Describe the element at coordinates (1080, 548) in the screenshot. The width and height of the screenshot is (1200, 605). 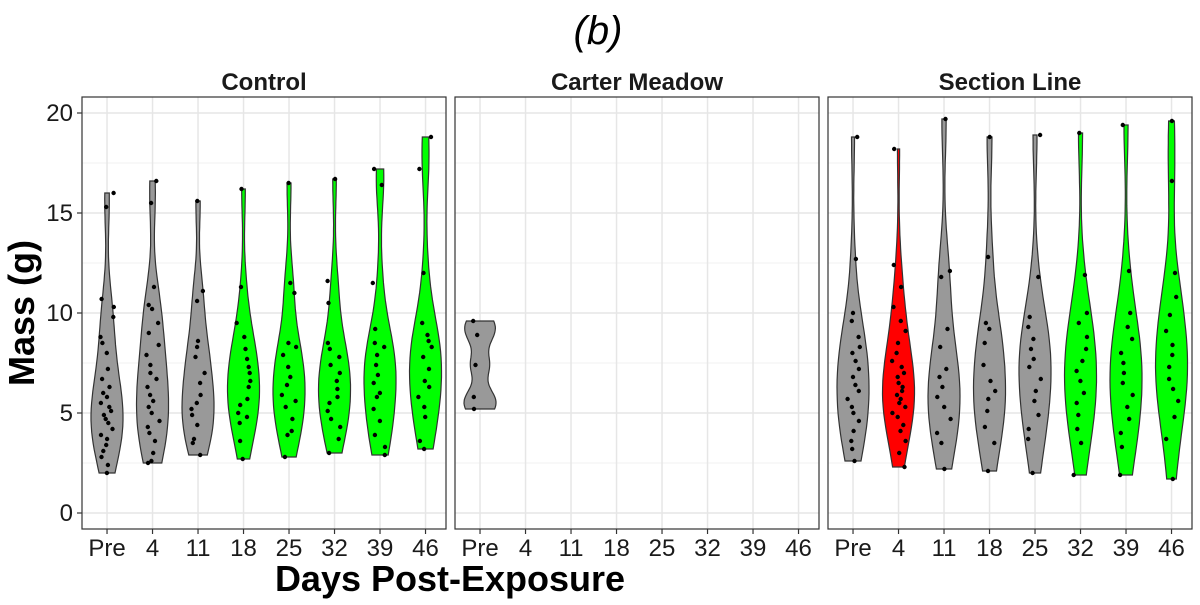
I see `x-tick-label: 32` at that location.